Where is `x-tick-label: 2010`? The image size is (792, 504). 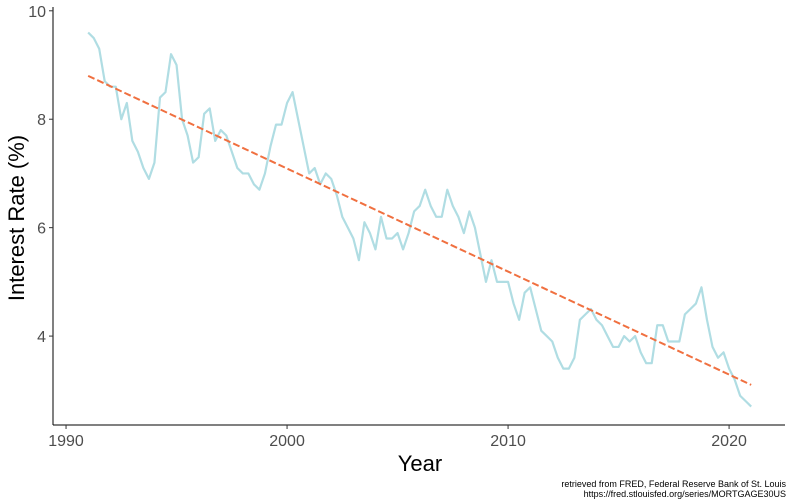
x-tick-label: 2010 is located at coordinates (508, 441).